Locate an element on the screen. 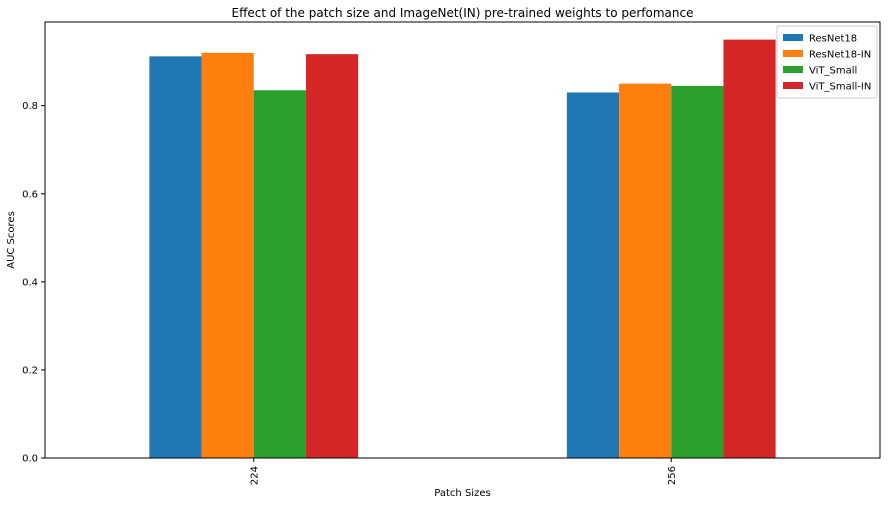 This screenshot has height=509, width=888. x-tick-label: 224 is located at coordinates (254, 475).